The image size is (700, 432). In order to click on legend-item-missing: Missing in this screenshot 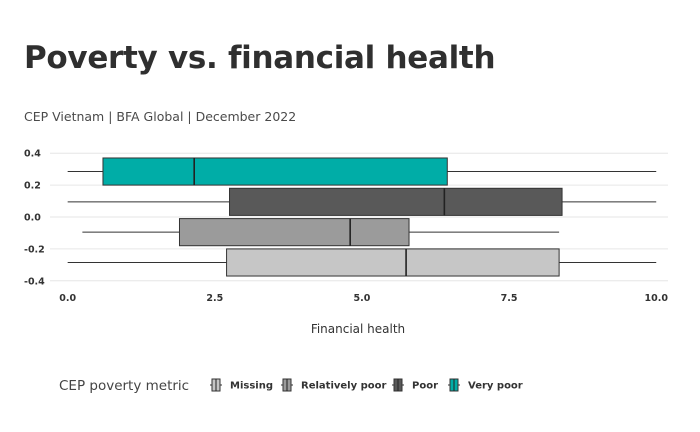, I will do `click(241, 385)`.